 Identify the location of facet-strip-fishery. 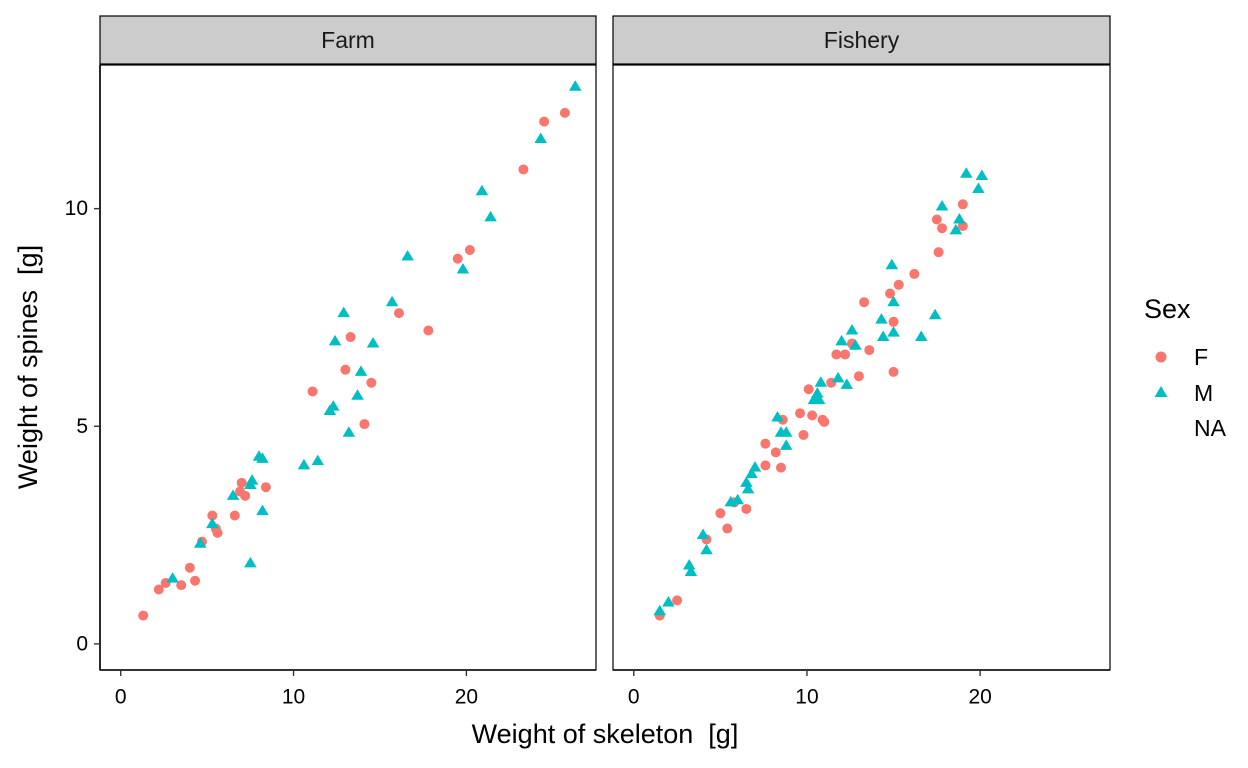
(861, 40).